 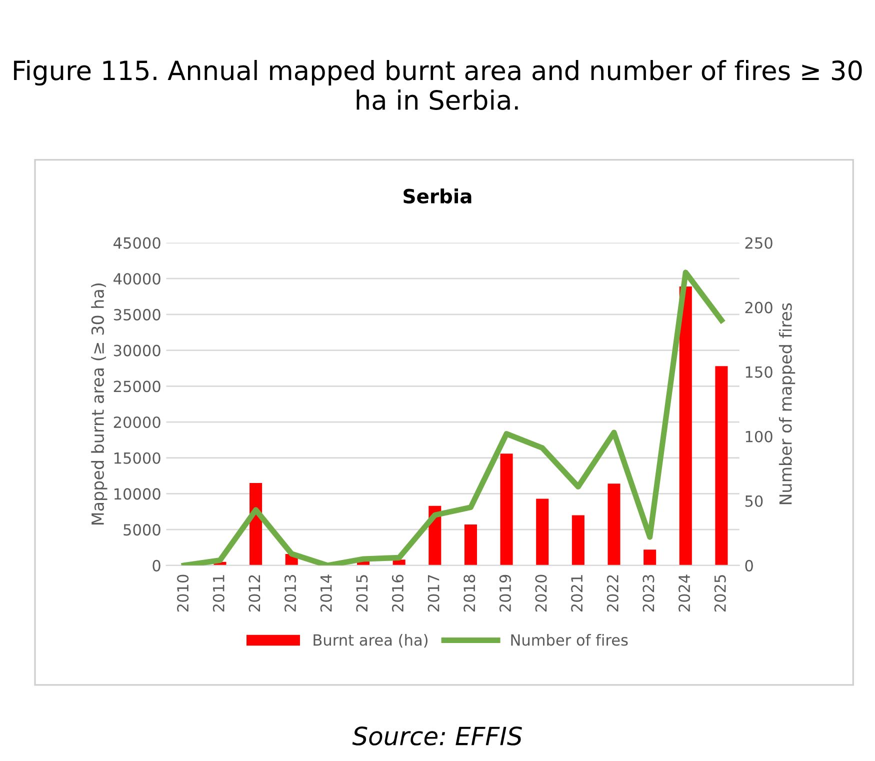 What do you see at coordinates (137, 422) in the screenshot?
I see `y-tick-label: 20000` at bounding box center [137, 422].